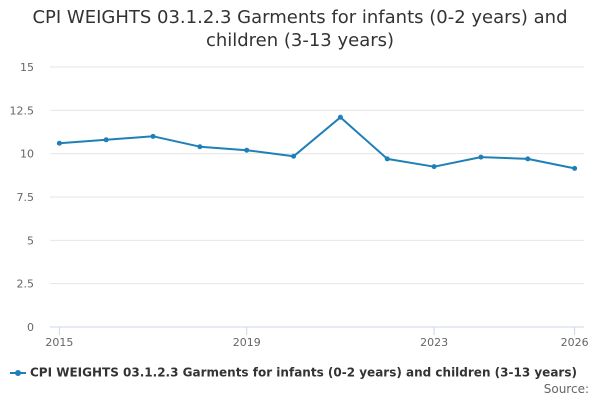 The height and width of the screenshot is (400, 600). I want to click on series-line, so click(317, 143).